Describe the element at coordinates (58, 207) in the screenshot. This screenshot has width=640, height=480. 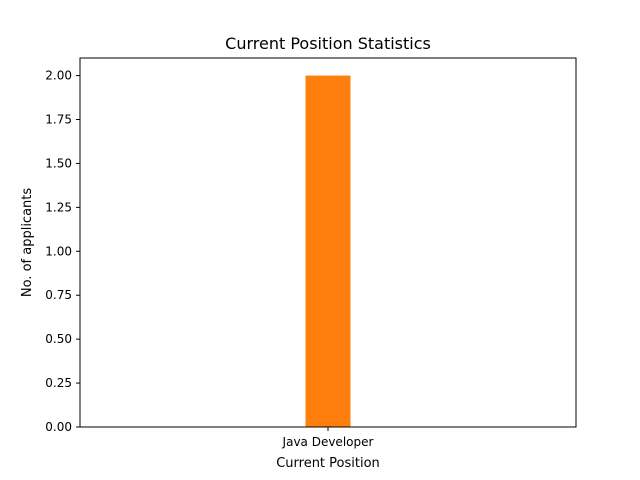
I see `y-tick-label: 1.25` at that location.